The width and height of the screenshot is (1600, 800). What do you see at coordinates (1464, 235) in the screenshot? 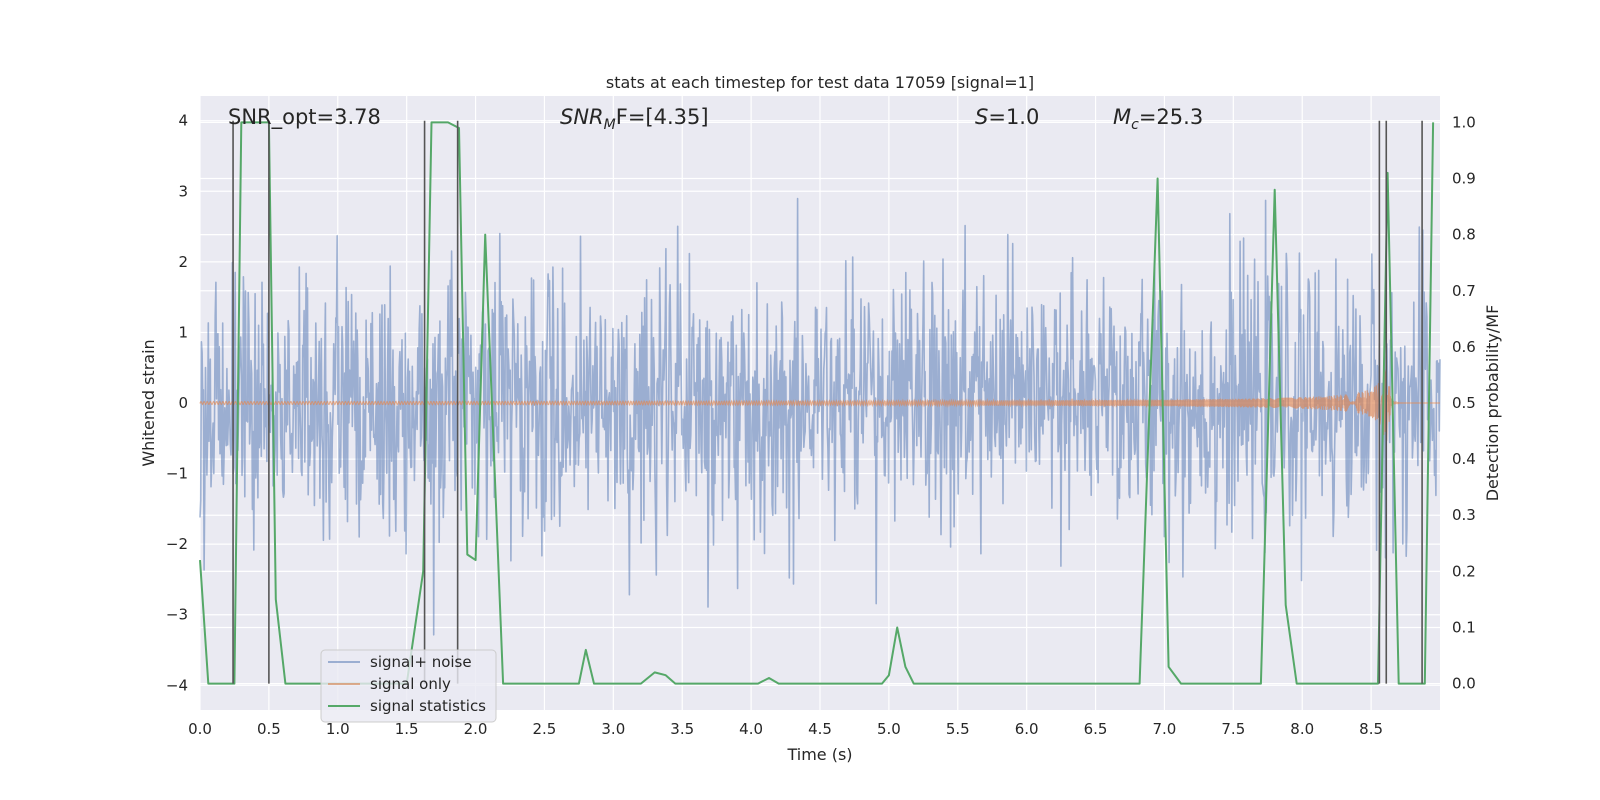
I see `y-right-tick-label: 0.8` at bounding box center [1464, 235].